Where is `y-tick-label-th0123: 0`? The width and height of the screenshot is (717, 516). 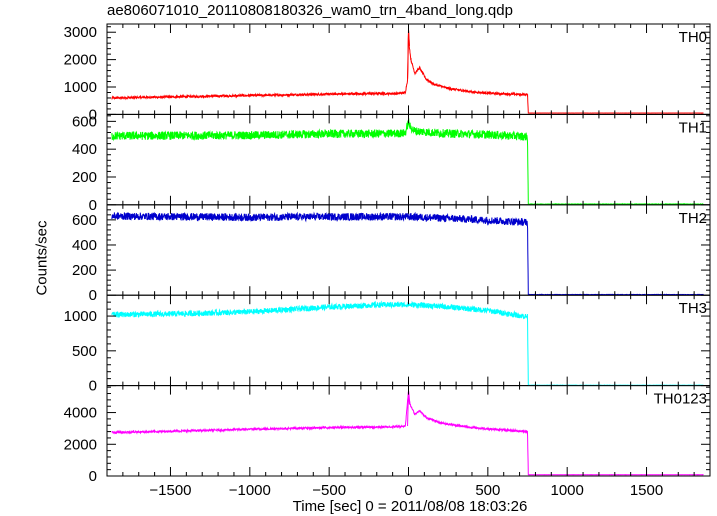 y-tick-label-th0123: 0 is located at coordinates (93, 476).